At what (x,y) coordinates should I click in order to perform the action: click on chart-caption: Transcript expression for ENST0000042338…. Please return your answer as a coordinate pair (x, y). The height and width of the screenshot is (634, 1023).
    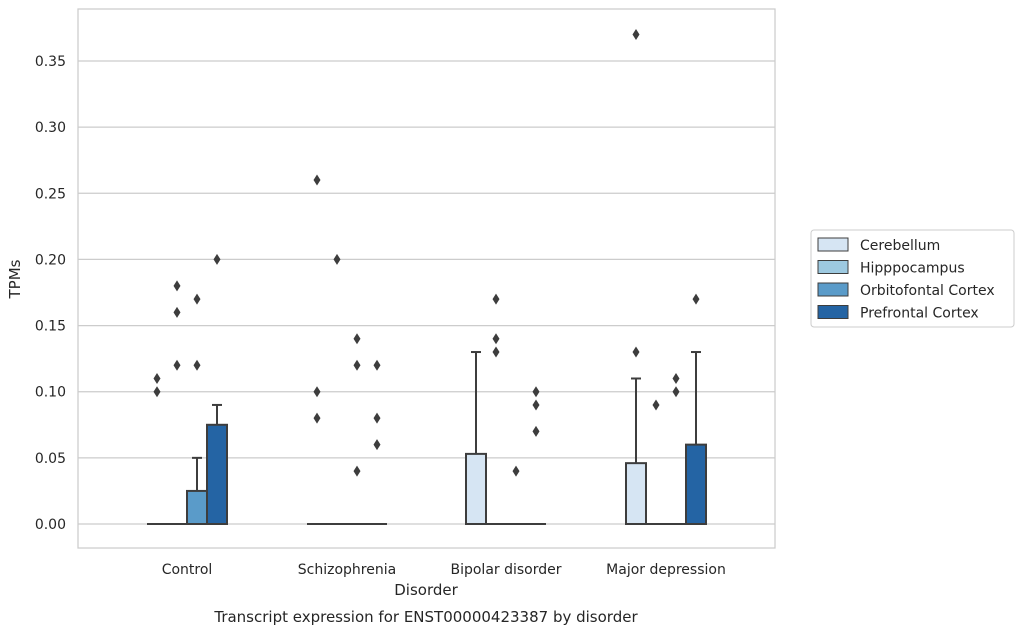
    Looking at the image, I should click on (425, 617).